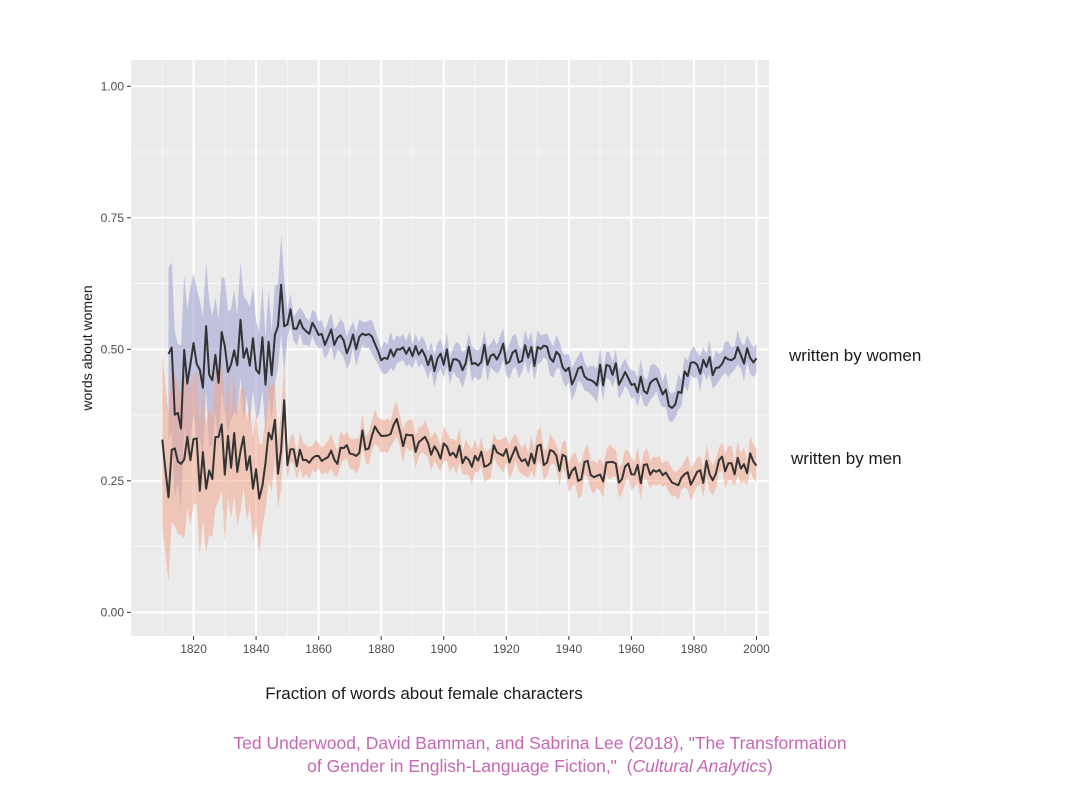 This screenshot has width=1080, height=810. Describe the element at coordinates (631, 649) in the screenshot. I see `x-tick-label: 1960` at that location.